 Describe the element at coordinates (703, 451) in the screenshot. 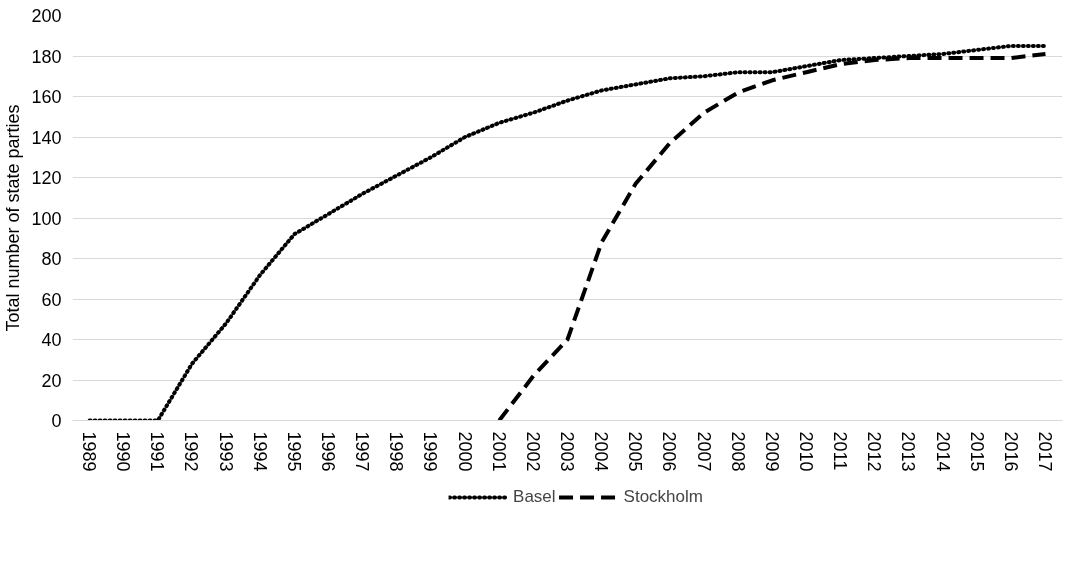

I see `x-tick-label: 2007` at that location.